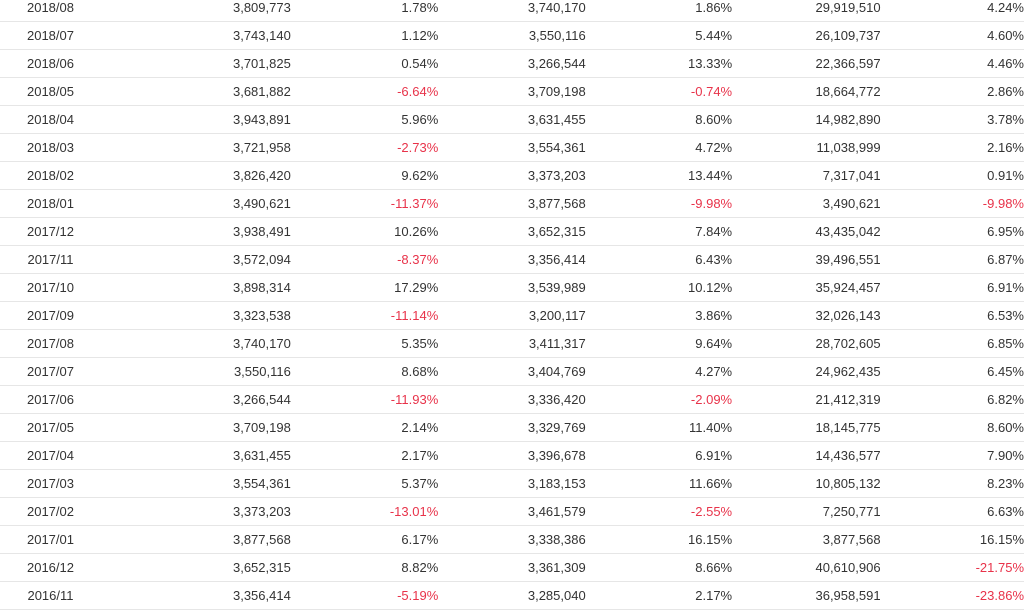 This screenshot has width=1024, height=610. Describe the element at coordinates (952, 539) in the screenshot. I see `cumulative-change-cell: 16.15%` at that location.